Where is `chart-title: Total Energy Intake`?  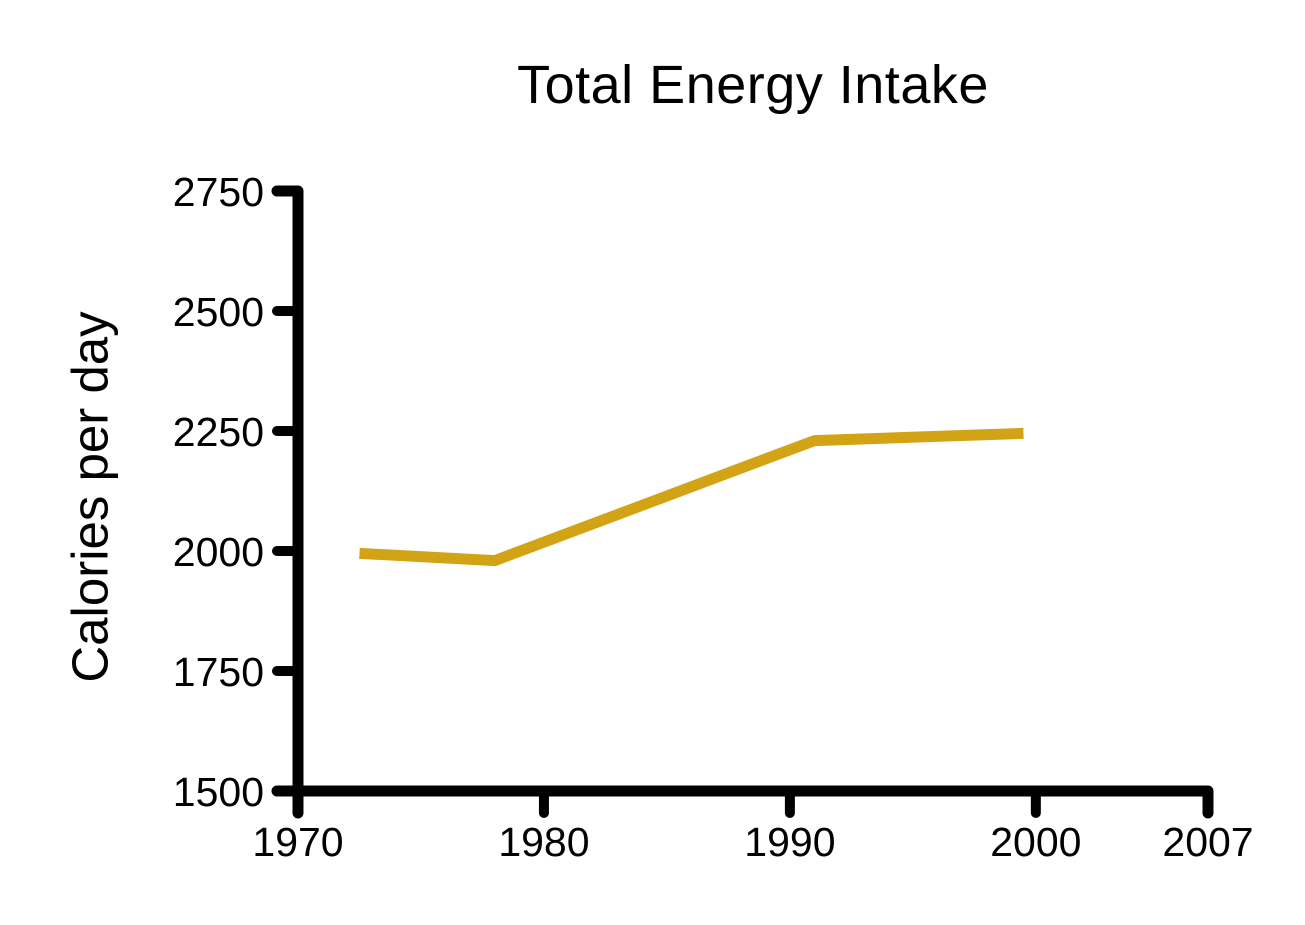
chart-title: Total Energy Intake is located at coordinates (753, 85).